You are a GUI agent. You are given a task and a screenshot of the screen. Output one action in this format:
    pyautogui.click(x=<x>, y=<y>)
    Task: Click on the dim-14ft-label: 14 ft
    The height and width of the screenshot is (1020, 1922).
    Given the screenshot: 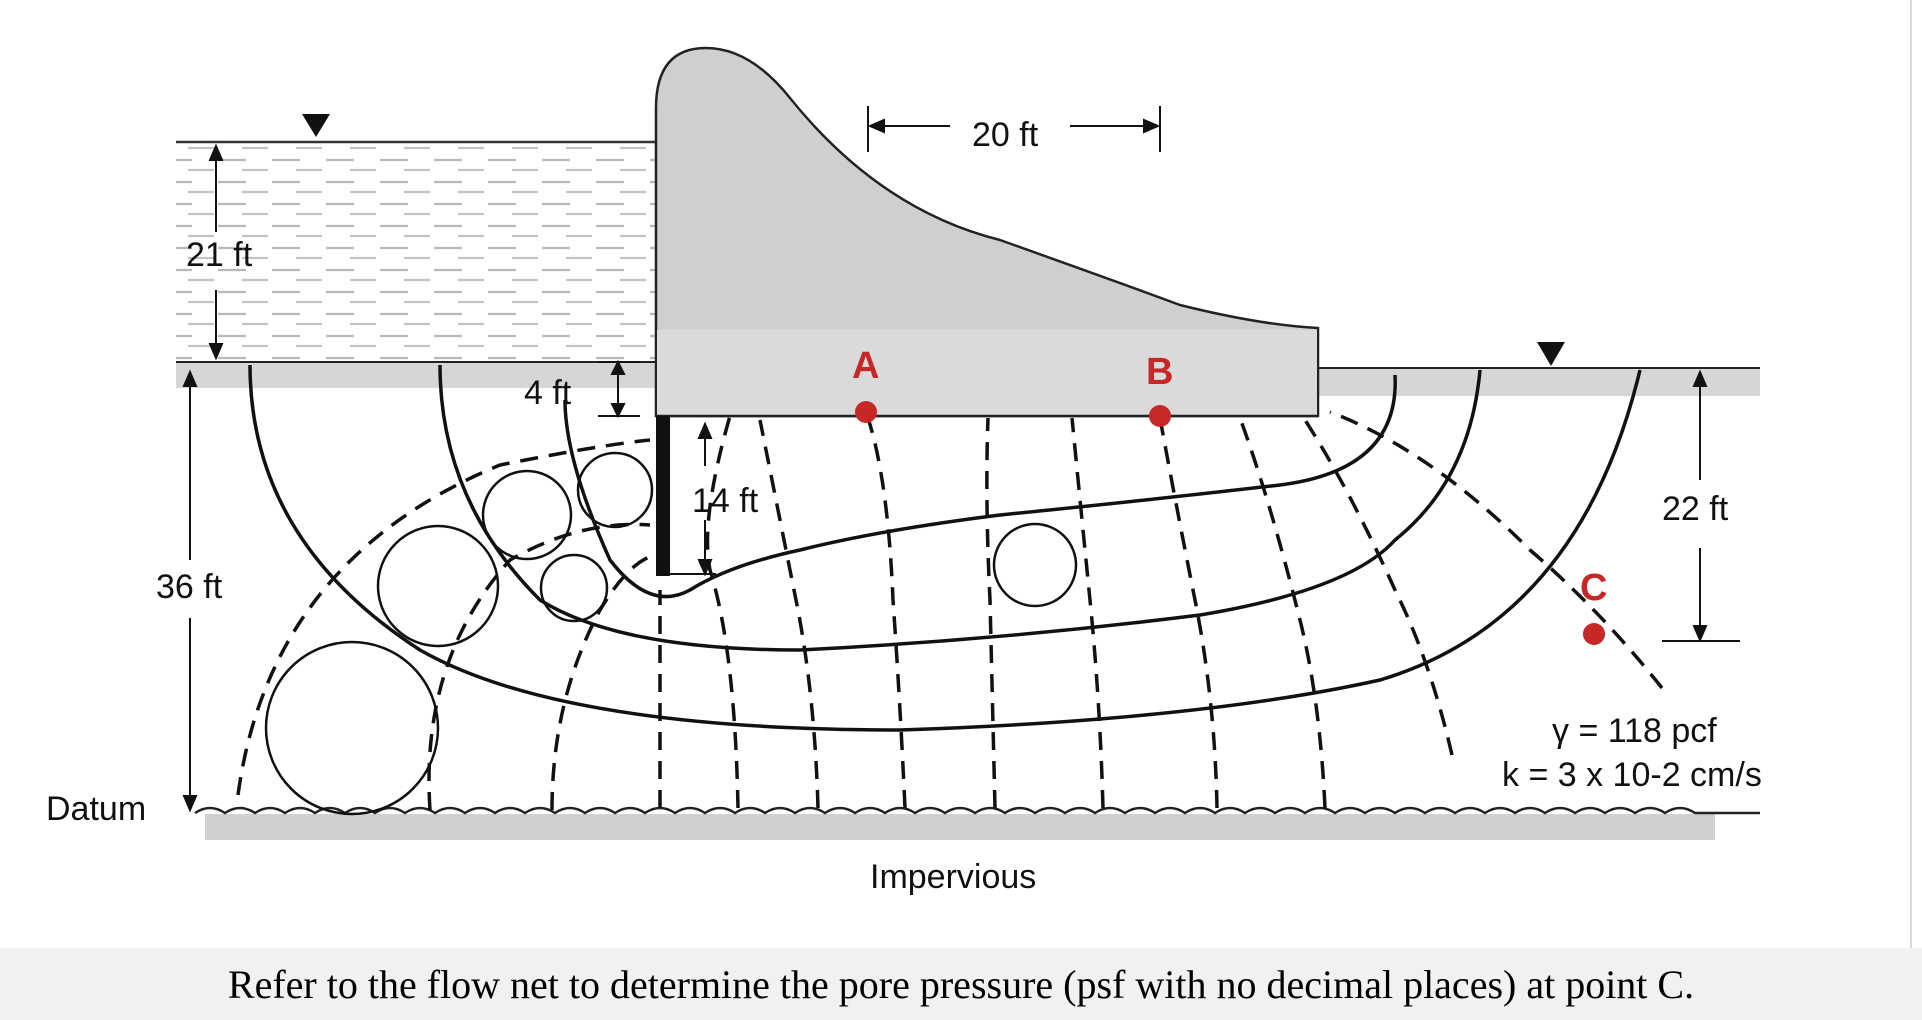 What is the action you would take?
    pyautogui.click(x=725, y=501)
    